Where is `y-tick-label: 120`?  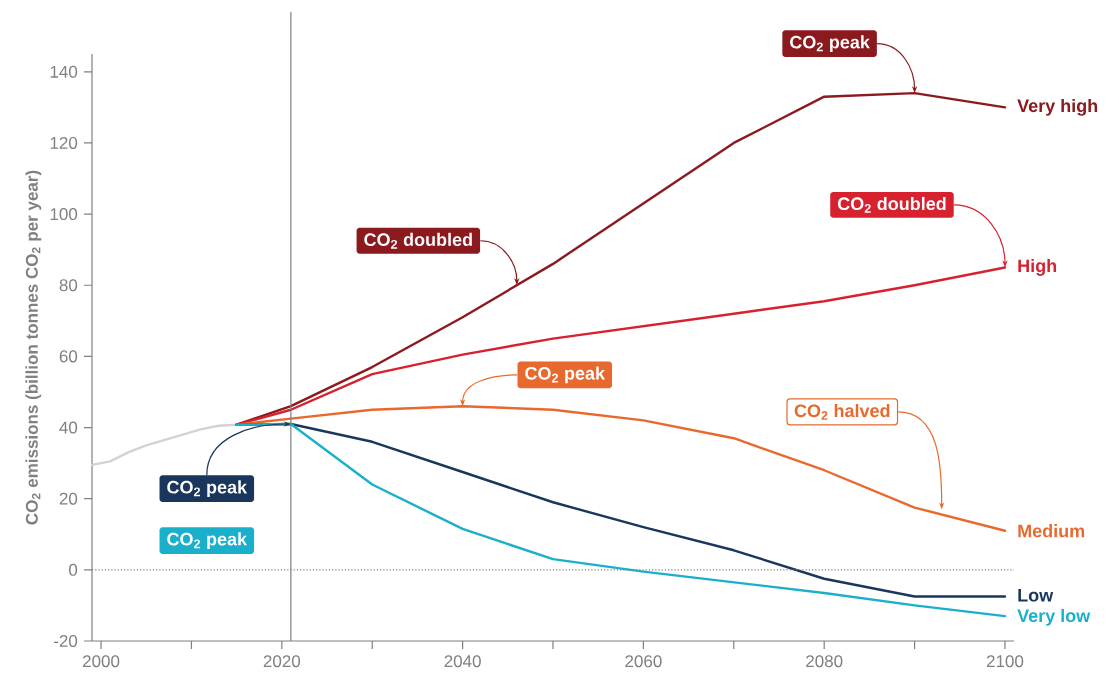
y-tick-label: 120 is located at coordinates (64, 142).